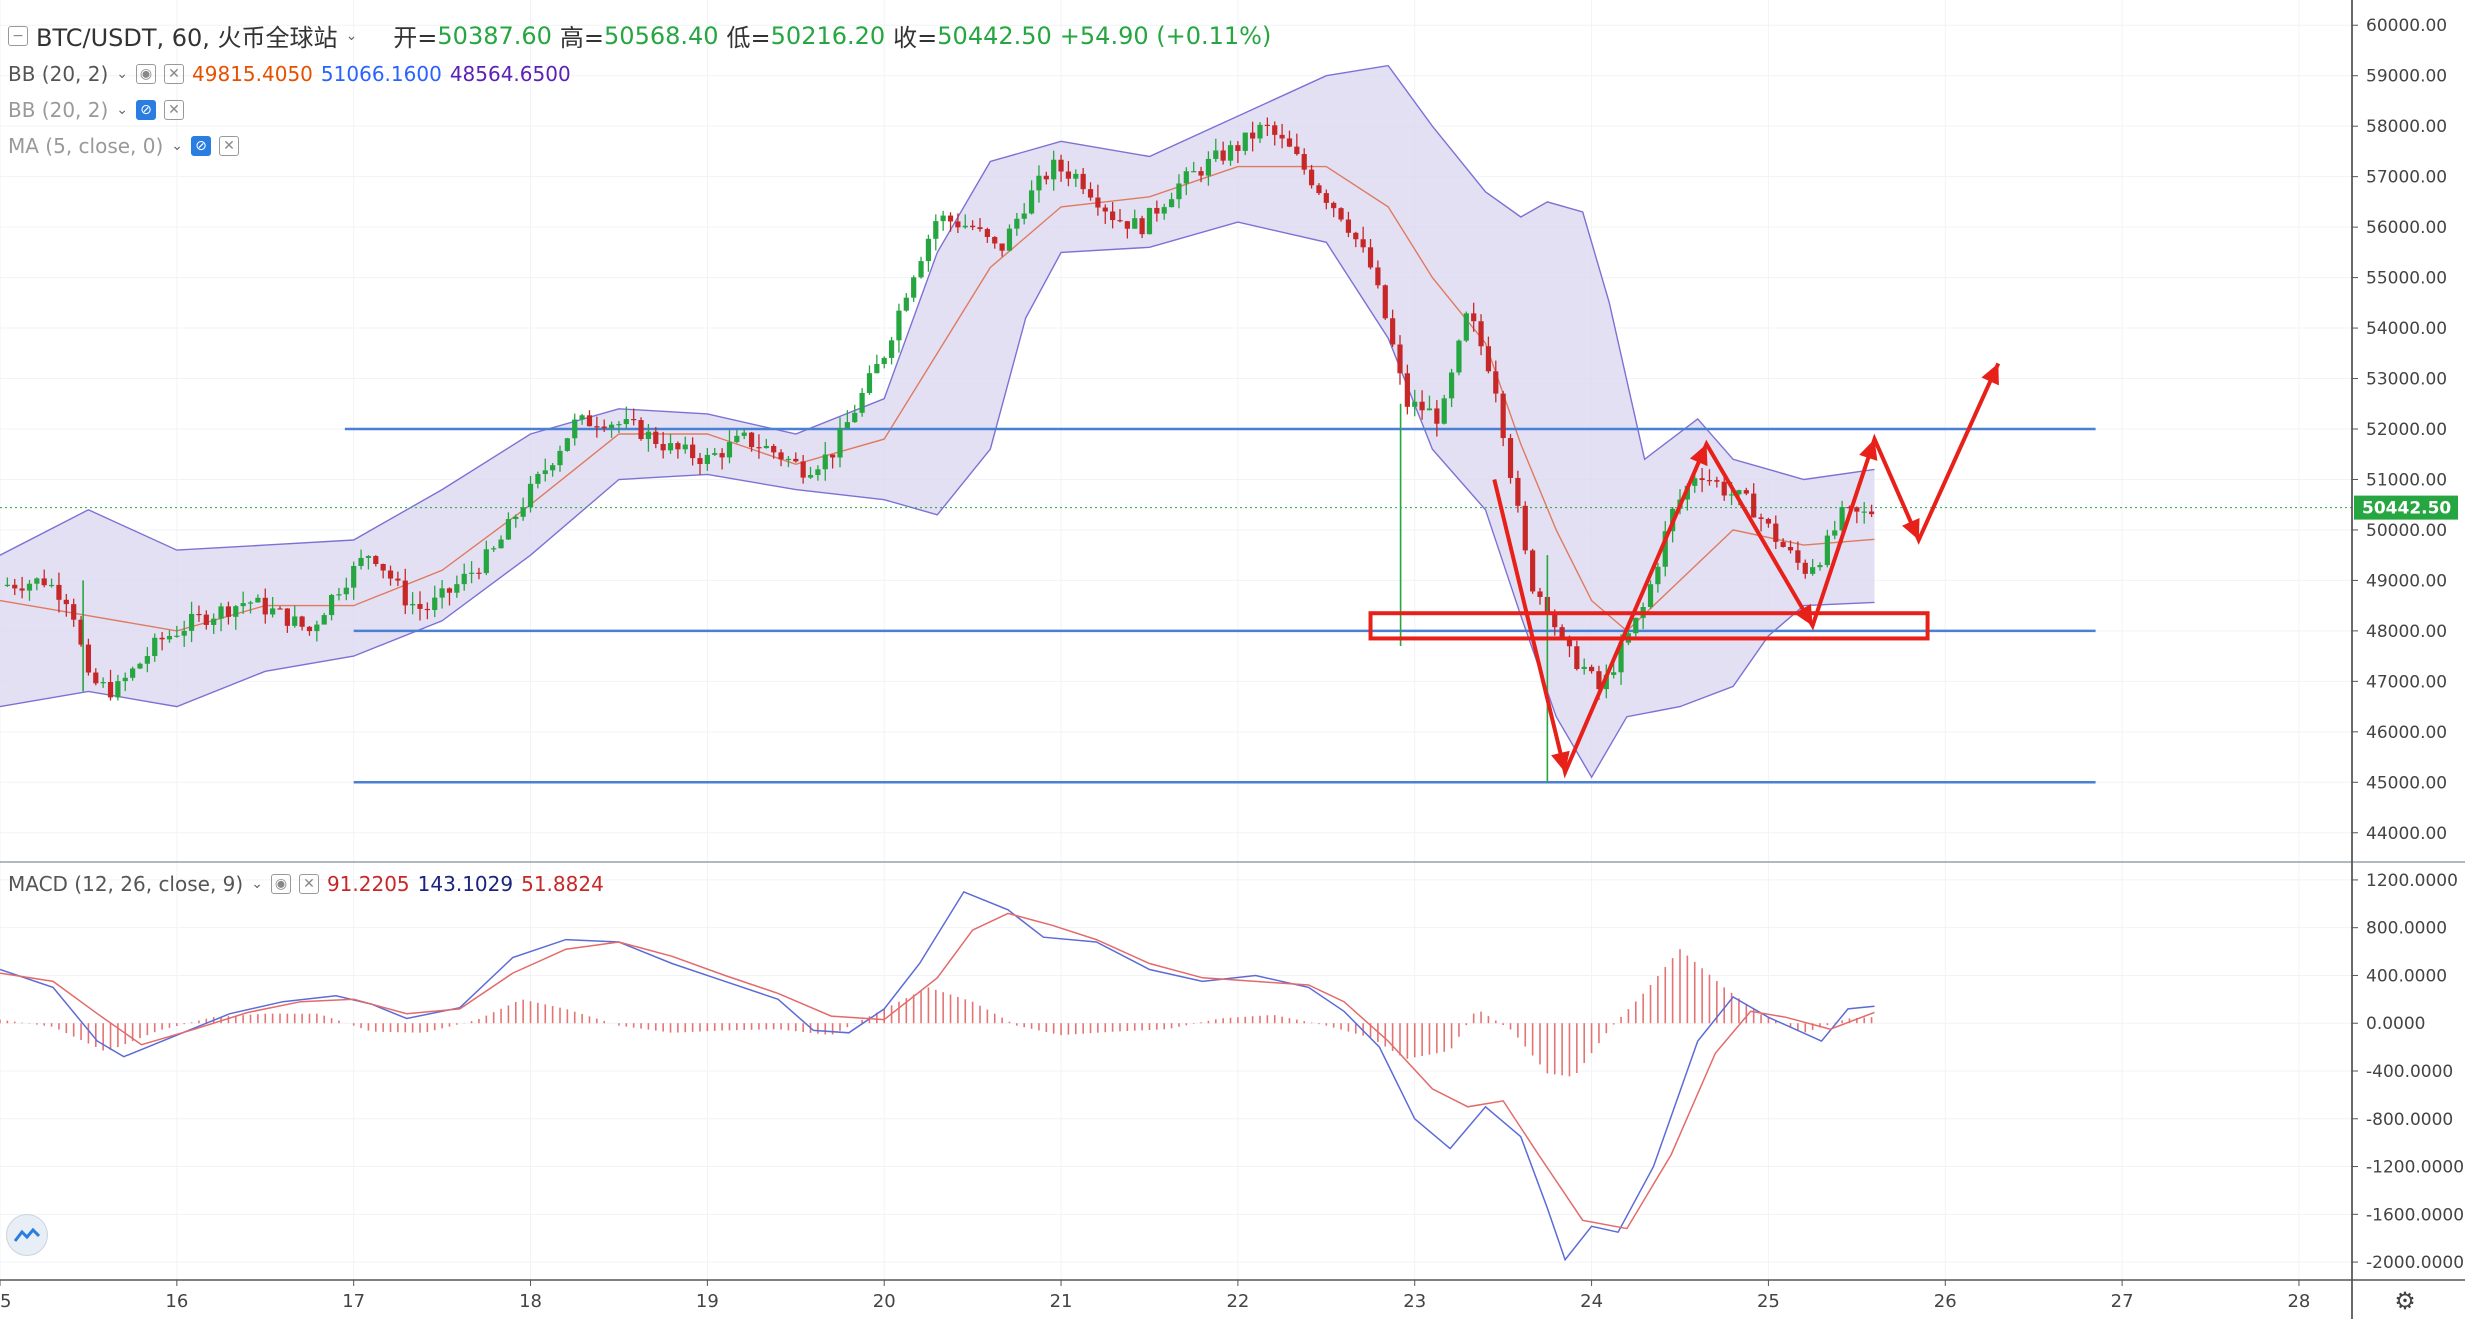 This screenshot has width=2465, height=1319. Describe the element at coordinates (1945, 1301) in the screenshot. I see `time-tick-label: 26` at that location.